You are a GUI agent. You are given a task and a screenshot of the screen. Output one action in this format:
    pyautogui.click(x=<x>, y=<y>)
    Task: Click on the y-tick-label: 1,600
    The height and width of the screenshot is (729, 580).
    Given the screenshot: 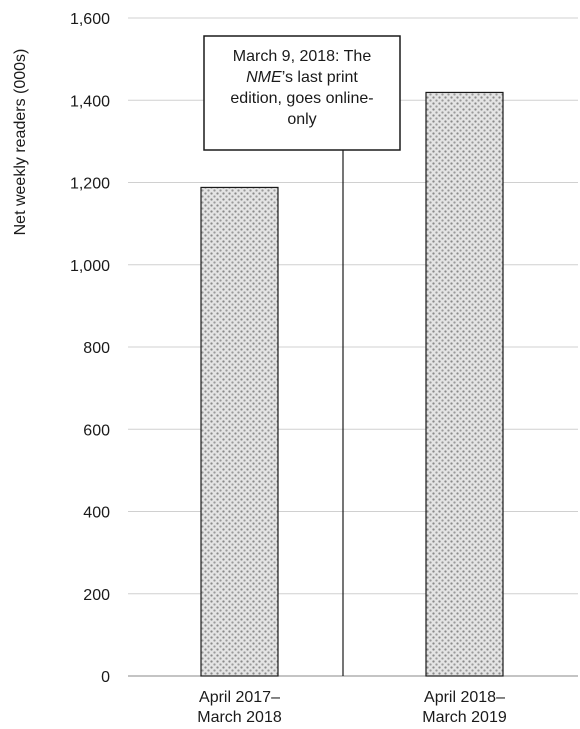 What is the action you would take?
    pyautogui.click(x=90, y=19)
    